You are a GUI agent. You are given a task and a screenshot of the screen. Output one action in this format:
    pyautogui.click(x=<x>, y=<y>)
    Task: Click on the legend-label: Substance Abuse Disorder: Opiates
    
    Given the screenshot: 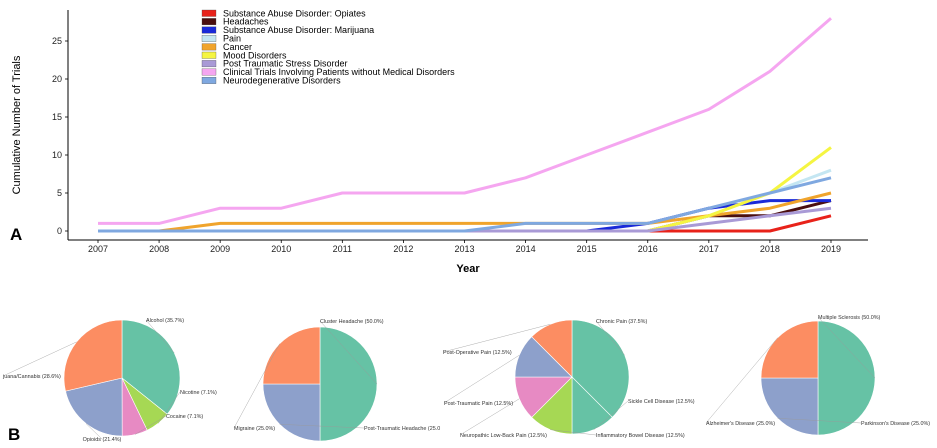 What is the action you would take?
    pyautogui.click(x=294, y=13)
    